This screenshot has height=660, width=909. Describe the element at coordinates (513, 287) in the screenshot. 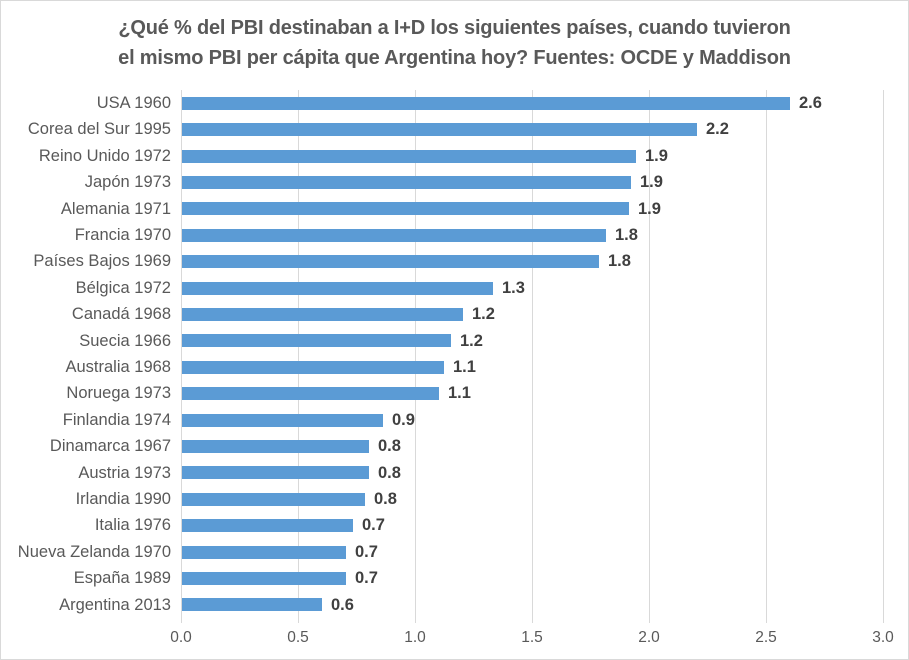

I see `data-label: 1.3` at that location.